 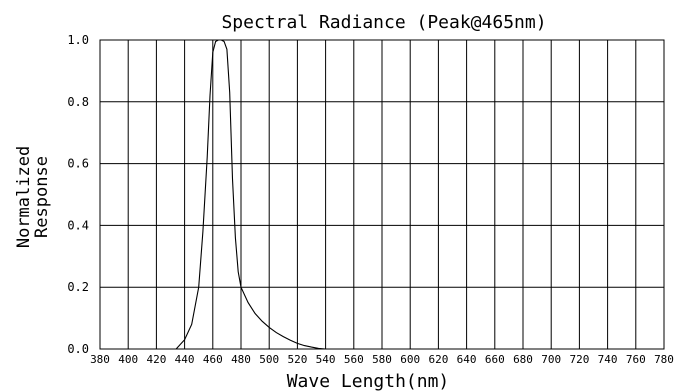 I want to click on x-tick-label: 460, so click(x=213, y=359).